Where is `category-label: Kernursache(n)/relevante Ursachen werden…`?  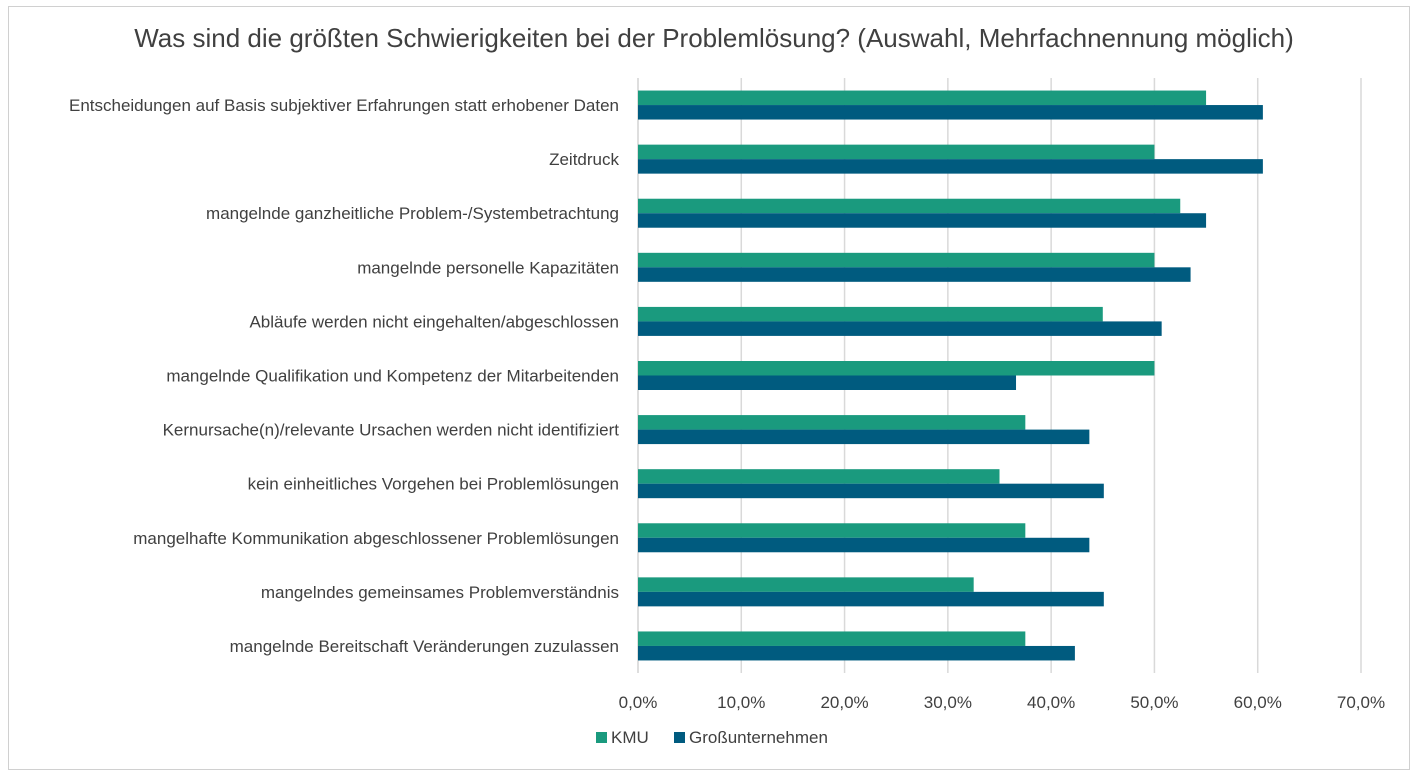
category-label: Kernursache(n)/relevante Ursachen werden… is located at coordinates (391, 430).